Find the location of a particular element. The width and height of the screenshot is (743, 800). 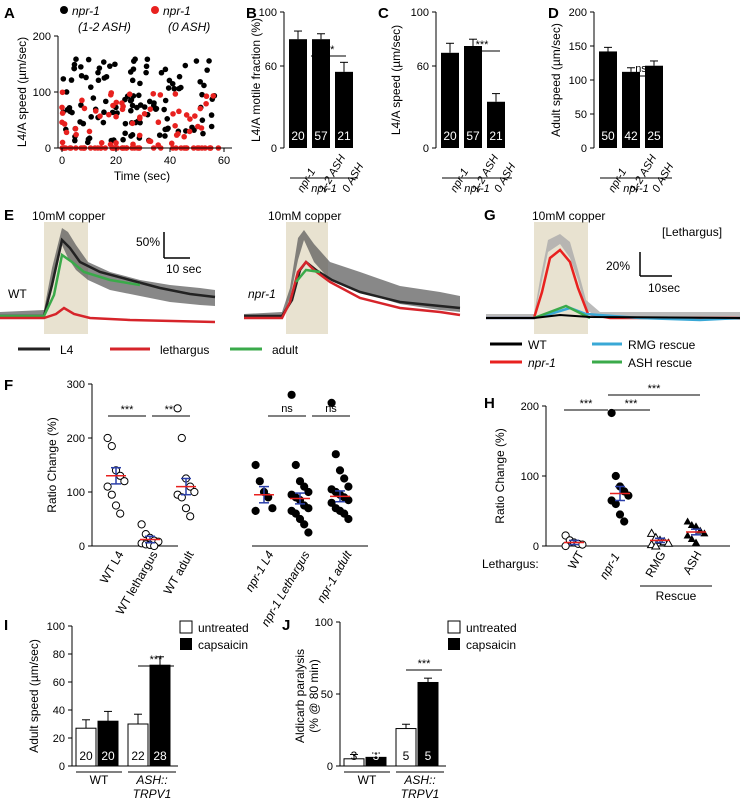

trace-g-ash is located at coordinates (562, 312).